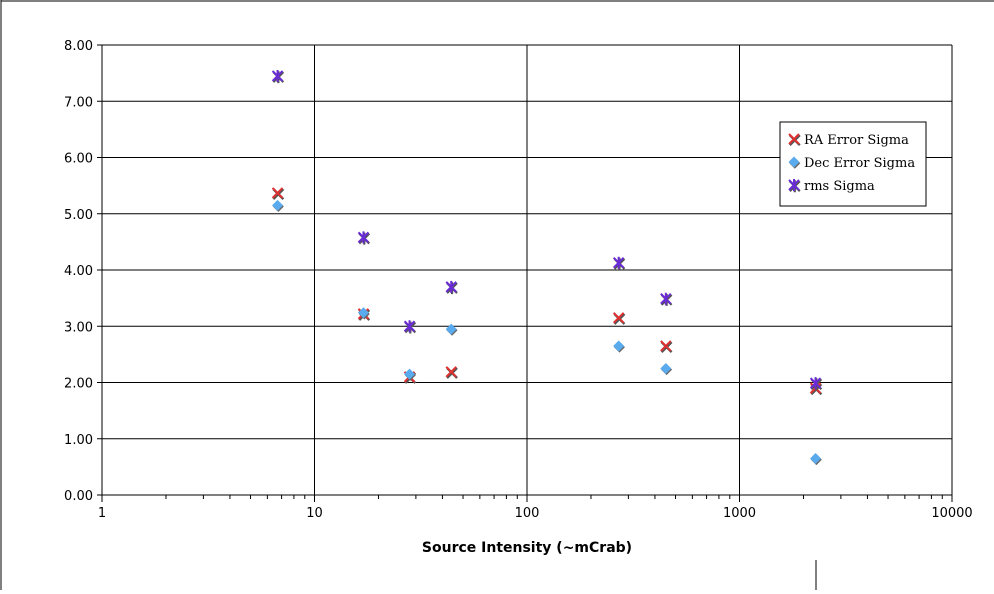 This screenshot has width=994, height=594. What do you see at coordinates (78, 46) in the screenshot?
I see `y-tick-label: 8.00` at bounding box center [78, 46].